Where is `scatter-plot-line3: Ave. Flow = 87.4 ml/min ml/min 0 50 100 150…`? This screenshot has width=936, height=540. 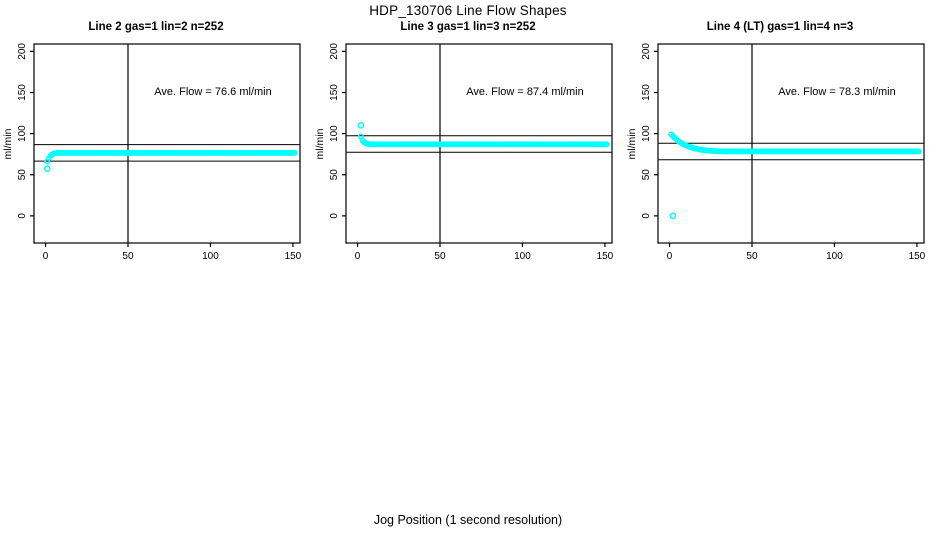 scatter-plot-line3: Ave. Flow = 87.4 ml/min ml/min 0 50 100 150… is located at coordinates (464, 152).